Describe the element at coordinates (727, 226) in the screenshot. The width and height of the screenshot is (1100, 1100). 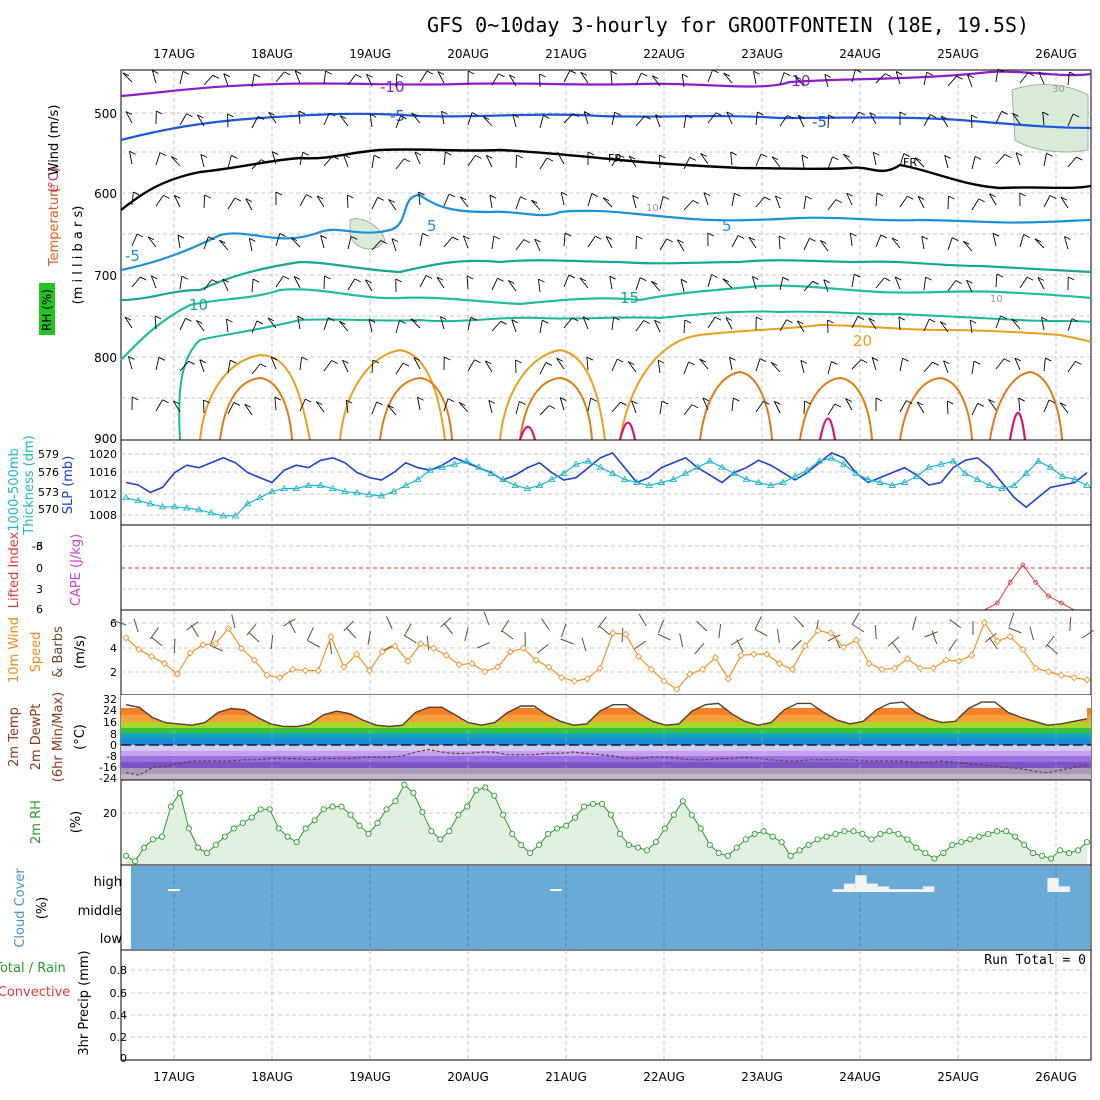
I see `contour-label: 5` at that location.